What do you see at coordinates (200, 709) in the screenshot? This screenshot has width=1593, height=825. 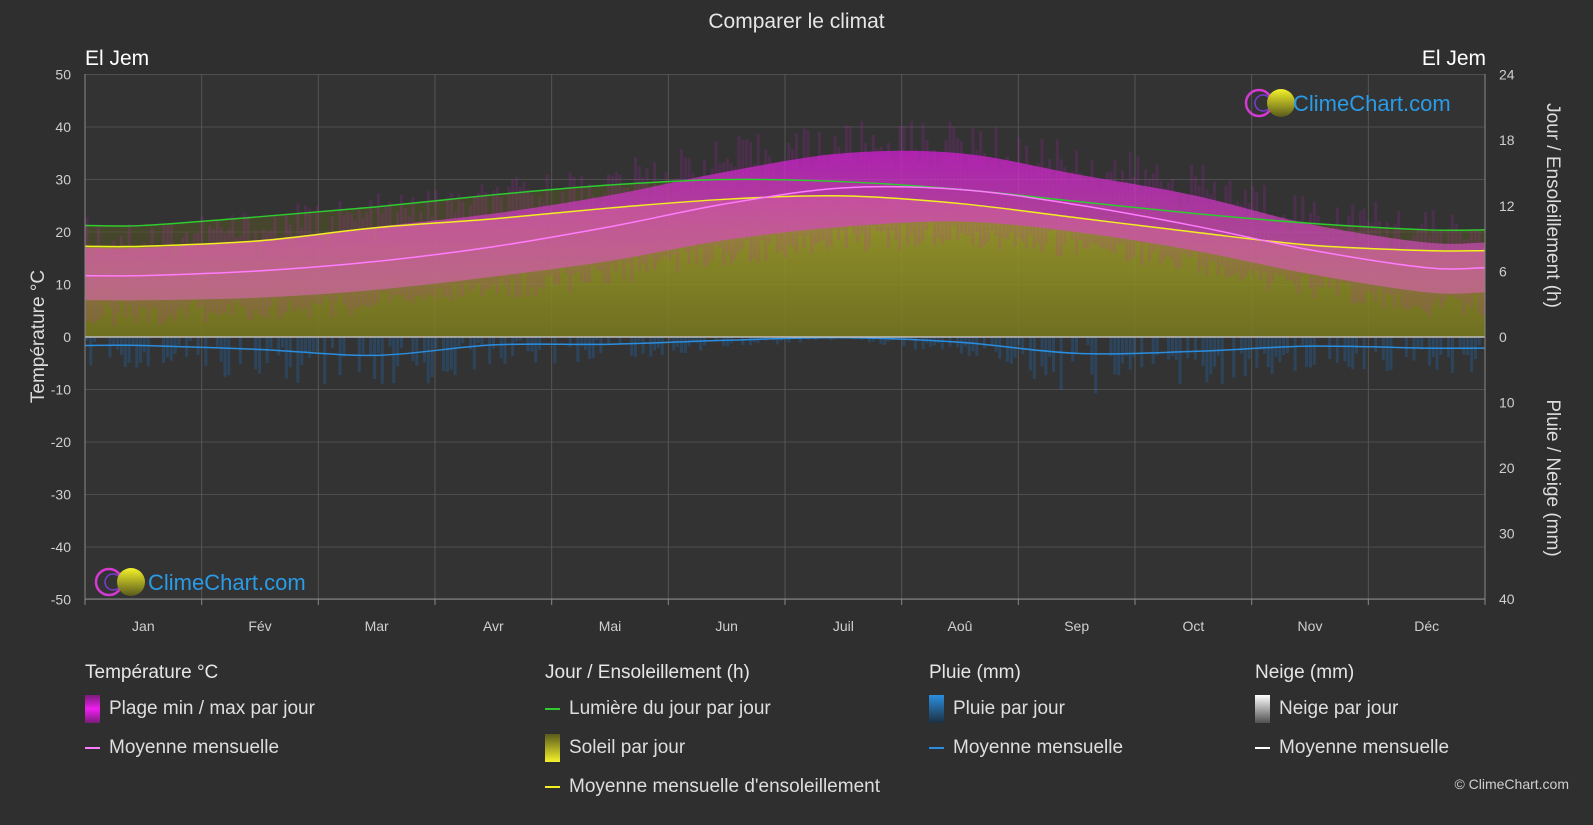 I see `legend-item: Plage min / max par jour` at bounding box center [200, 709].